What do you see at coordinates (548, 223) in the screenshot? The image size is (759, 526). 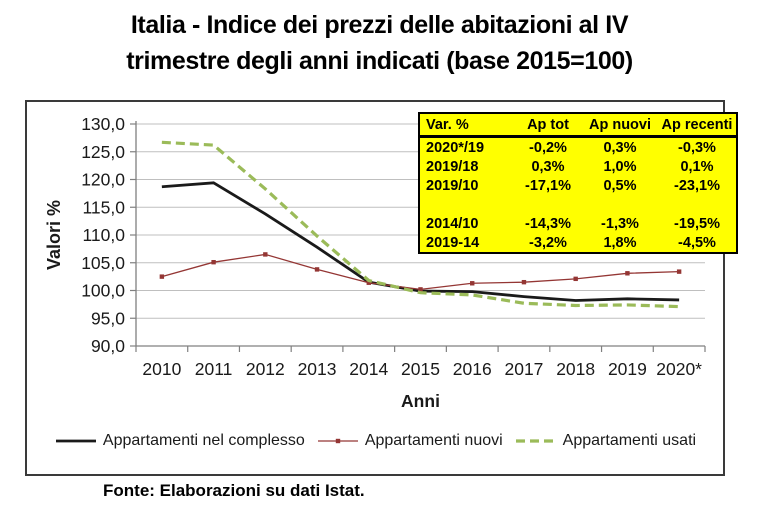 I see `var-table-cell: -14,3%` at bounding box center [548, 223].